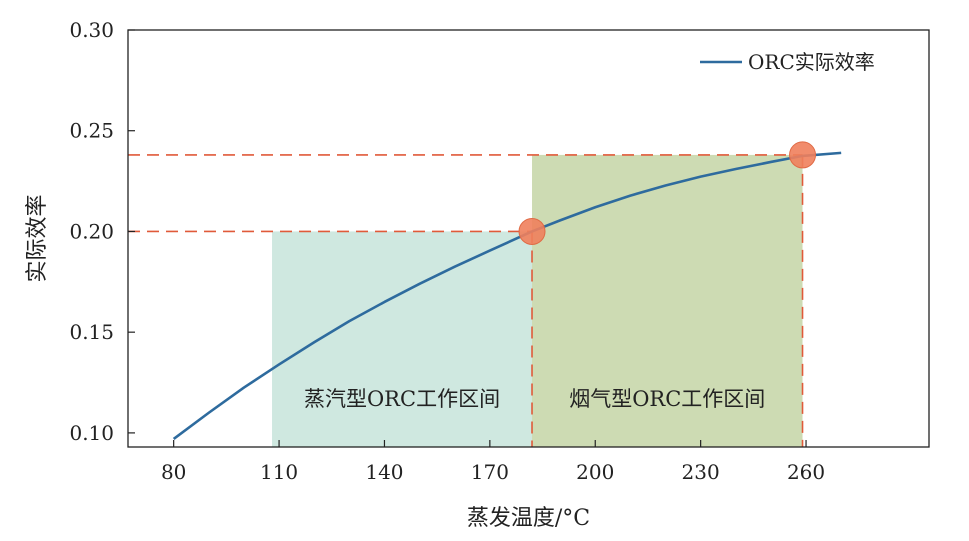 The width and height of the screenshot is (969, 541). I want to click on y-ticks: 0.10 0.15 0.20 0.25 0.30, so click(102, 231).